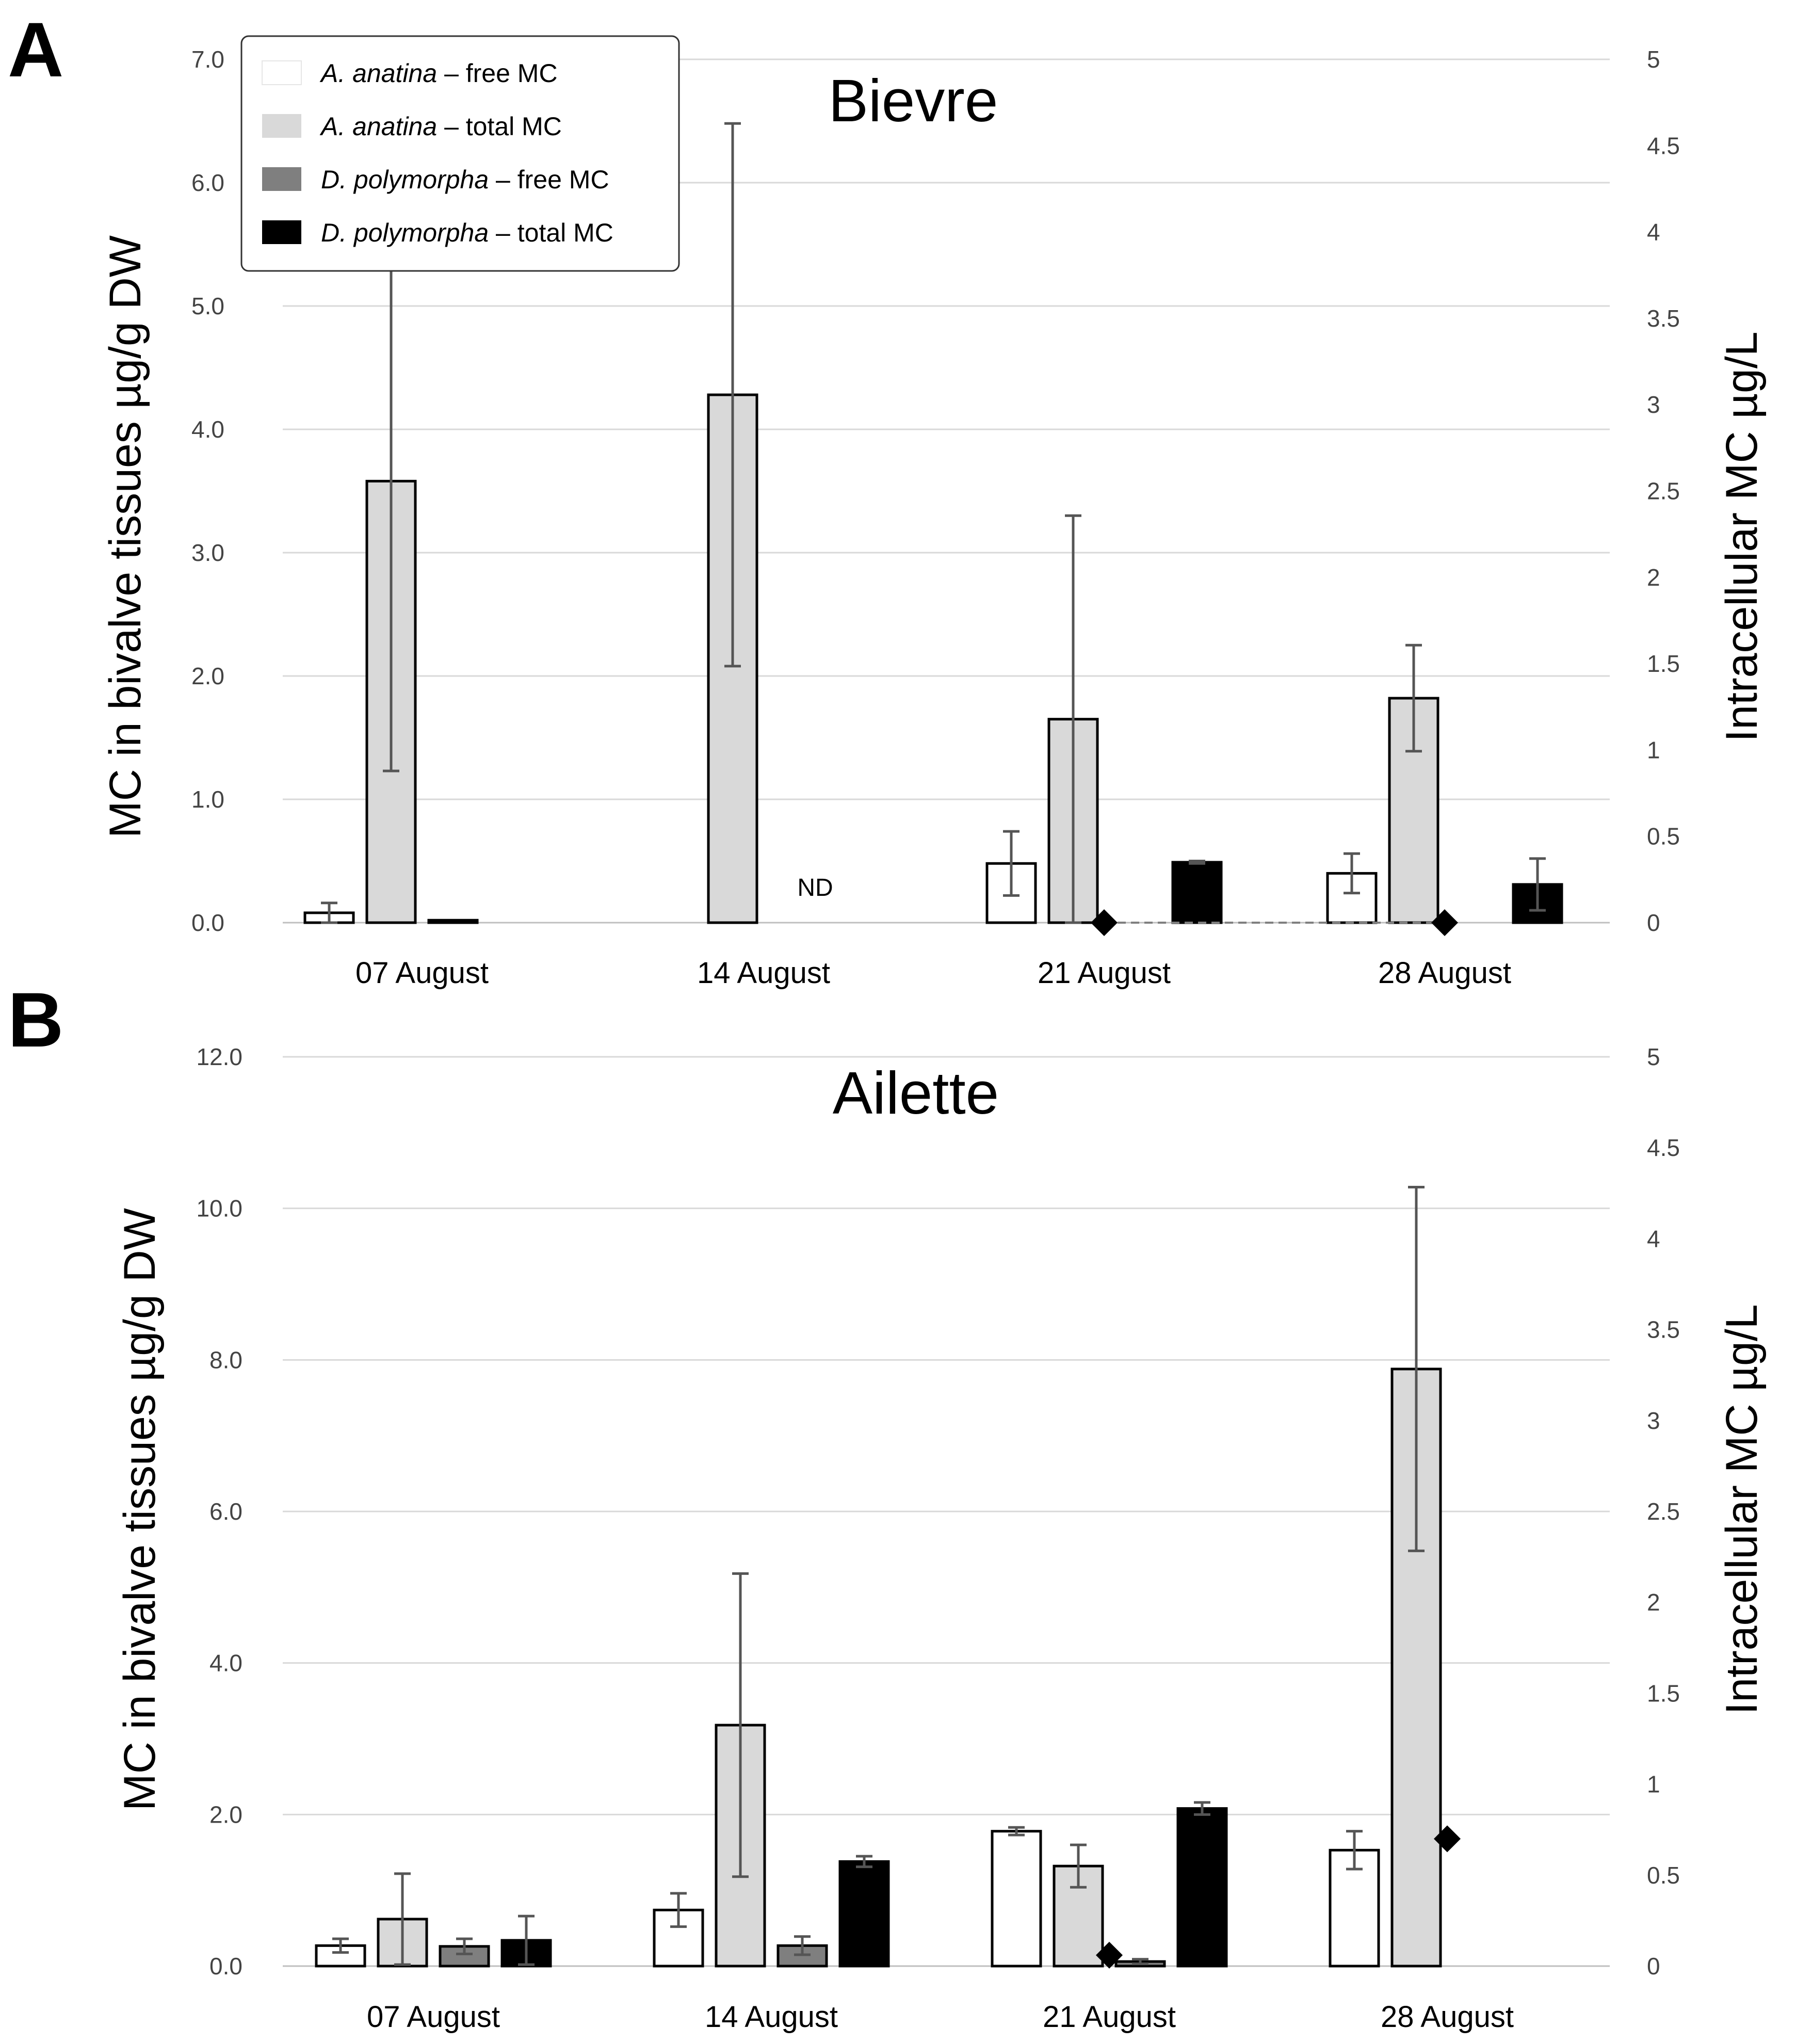  I want to click on y-tick-label: 5.0, so click(208, 306).